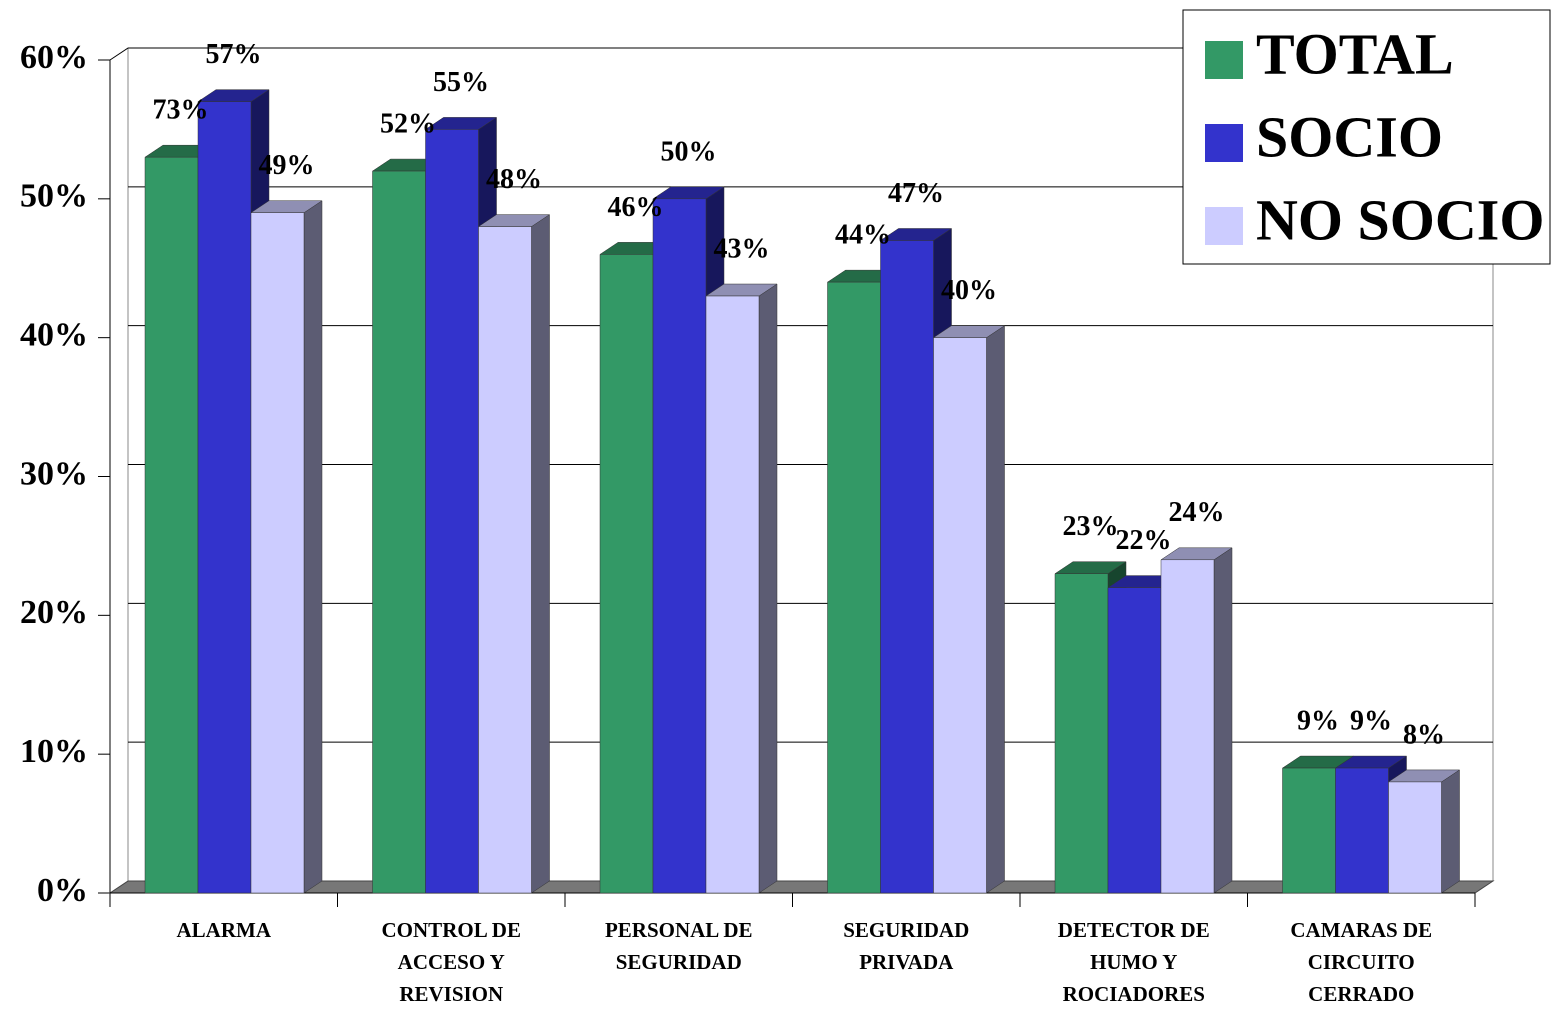  Describe the element at coordinates (54, 57) in the screenshot. I see `y-tick-label: 60%` at that location.